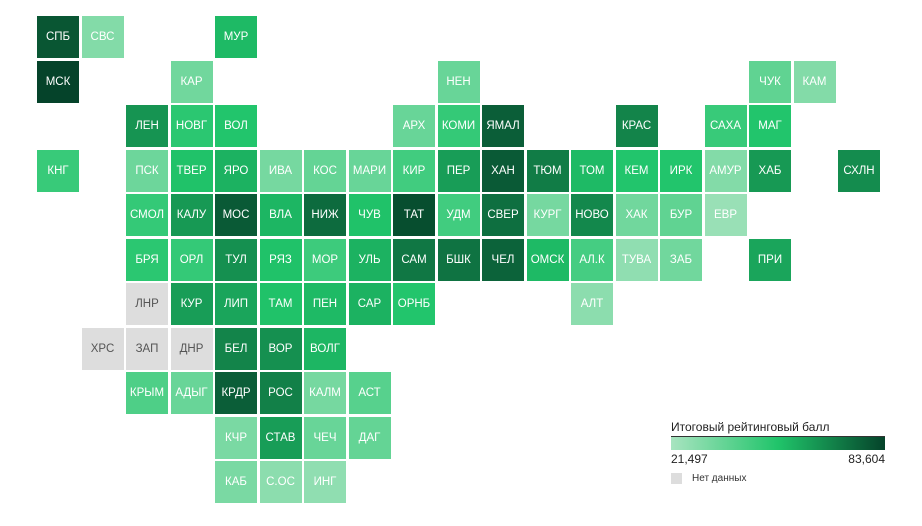 The image size is (922, 526). I want to click on region-tile: КЕМ, so click(636, 170).